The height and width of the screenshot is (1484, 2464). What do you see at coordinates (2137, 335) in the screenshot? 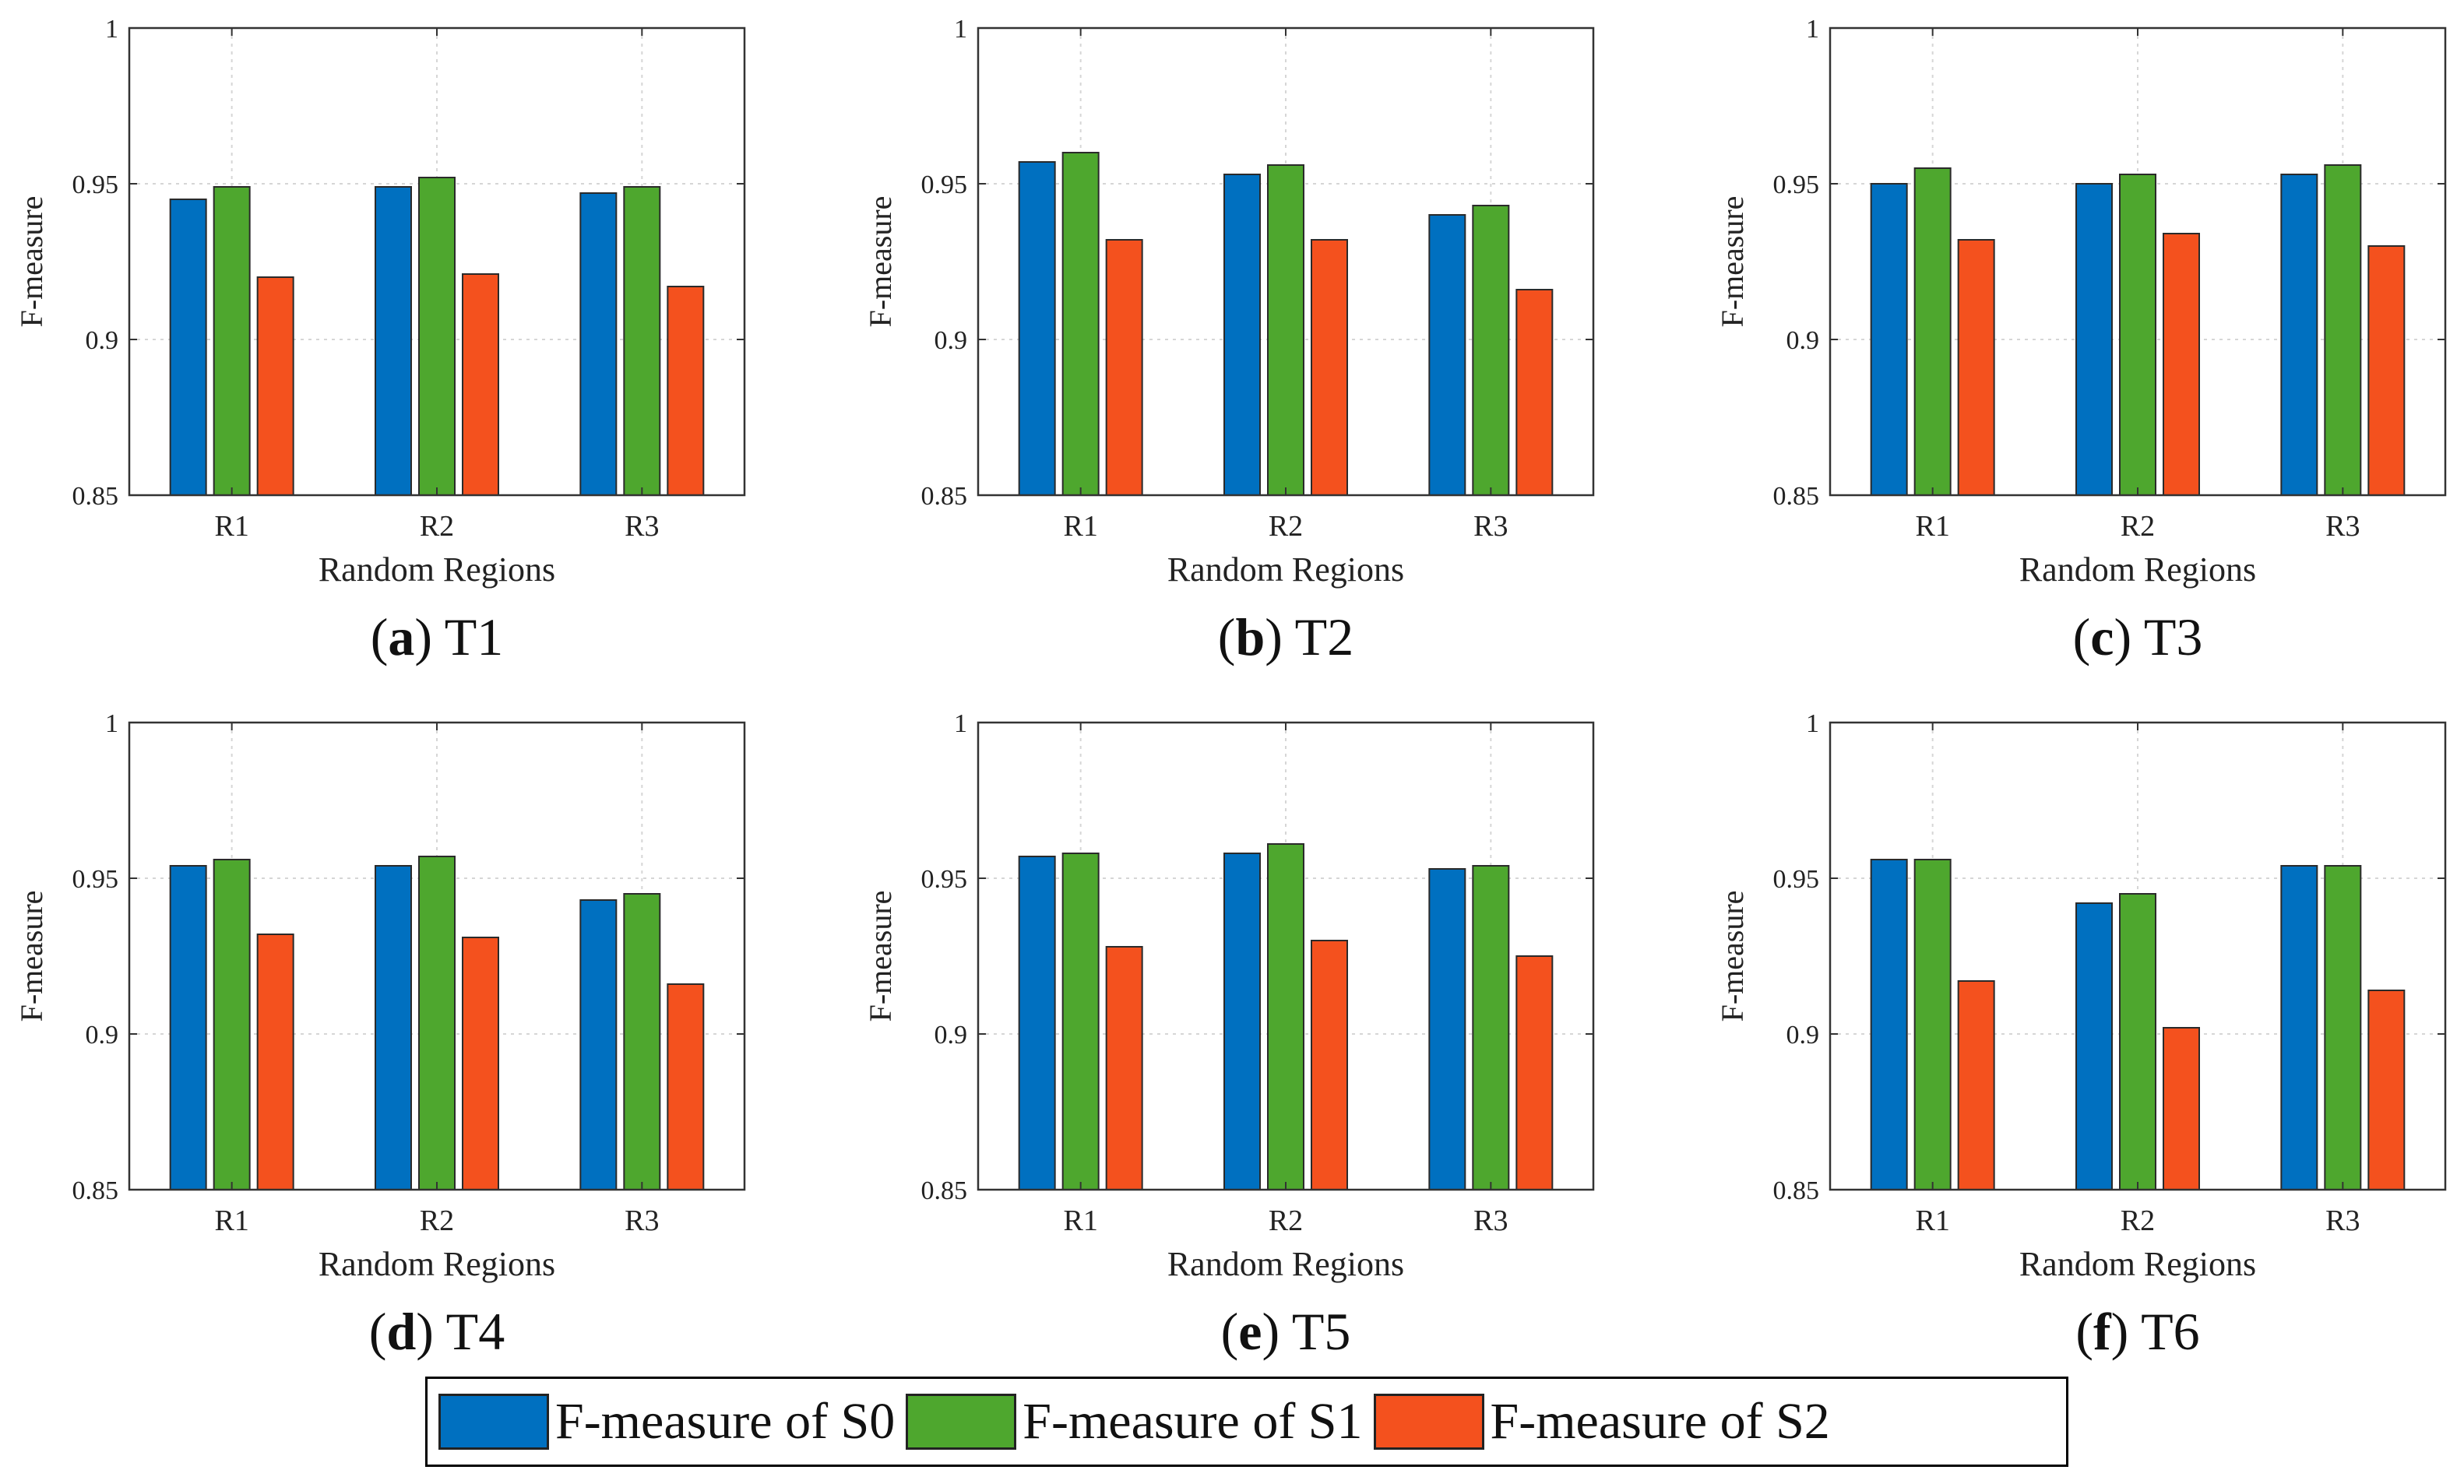
I see `panel-c-bar-s1-r2` at bounding box center [2137, 335].